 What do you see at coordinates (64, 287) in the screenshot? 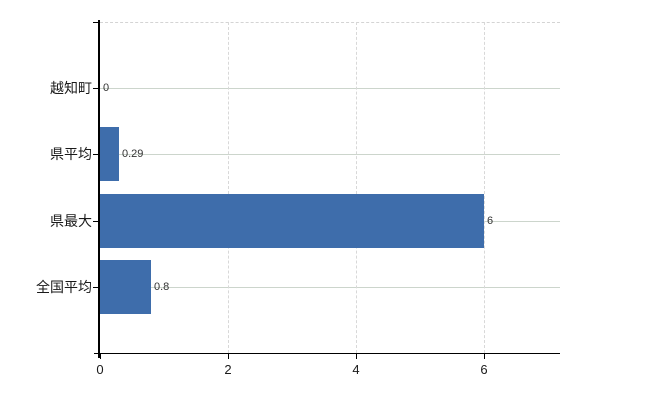
I see `y-axis-category-label: 全国平均` at bounding box center [64, 287].